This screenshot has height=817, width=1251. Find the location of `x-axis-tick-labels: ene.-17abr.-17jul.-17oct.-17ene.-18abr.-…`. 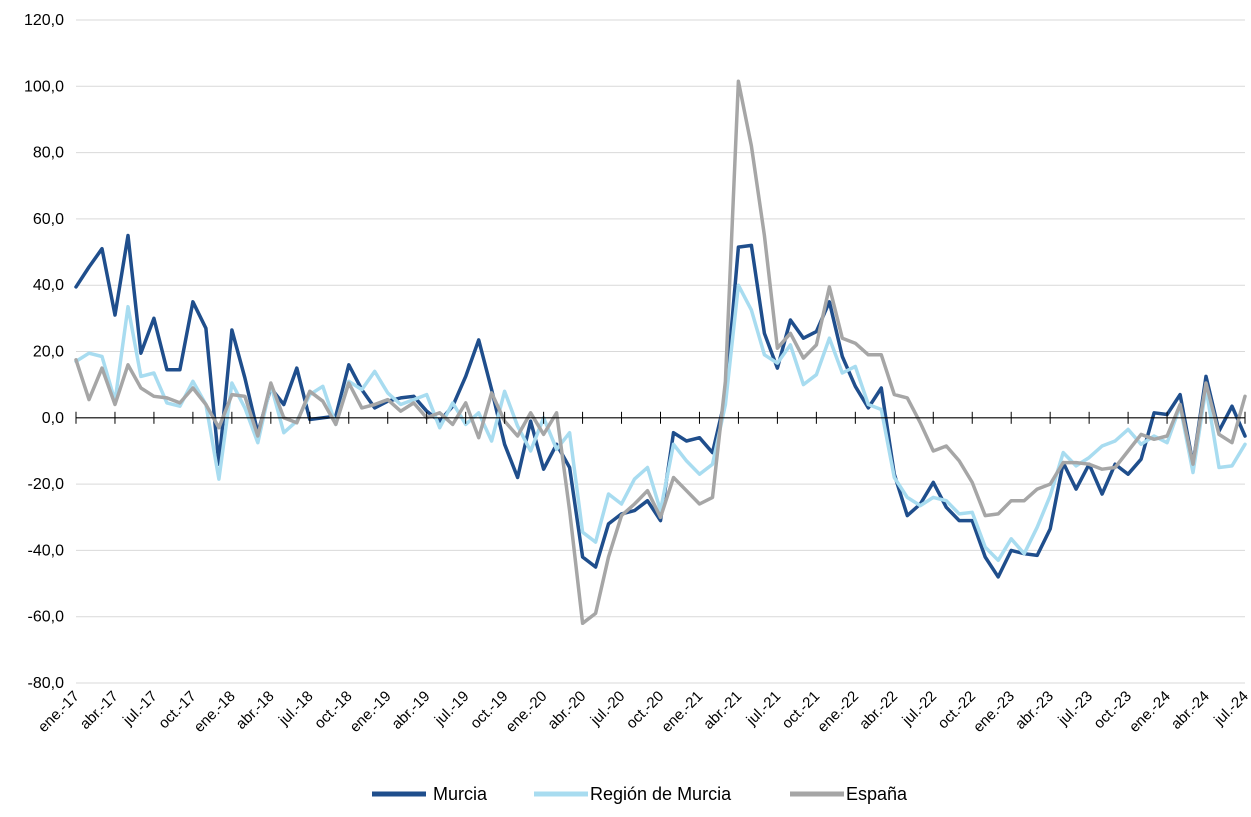

x-axis-tick-labels: ene.-17abr.-17jul.-17oct.-17ene.-18abr.-… is located at coordinates (643, 712).